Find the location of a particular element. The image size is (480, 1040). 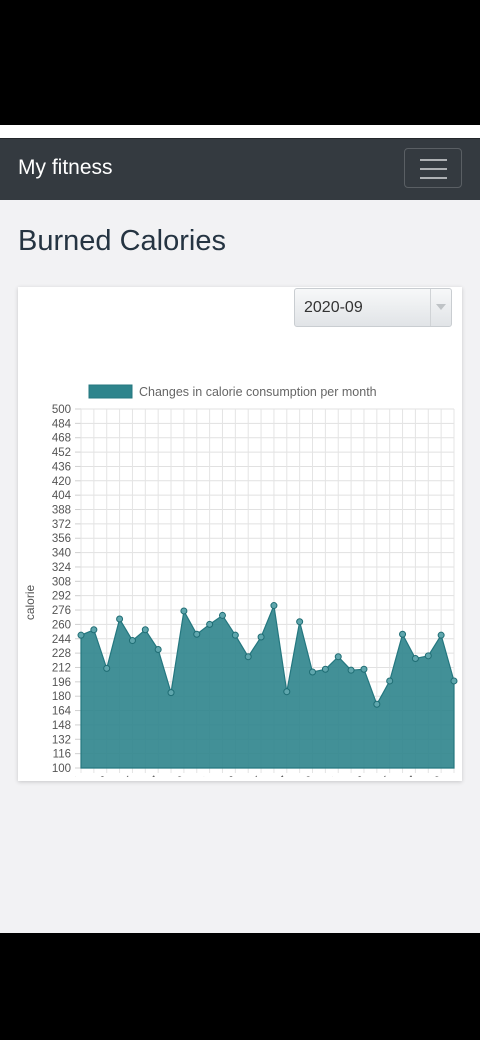

navbar: My fitness is located at coordinates (240, 169).